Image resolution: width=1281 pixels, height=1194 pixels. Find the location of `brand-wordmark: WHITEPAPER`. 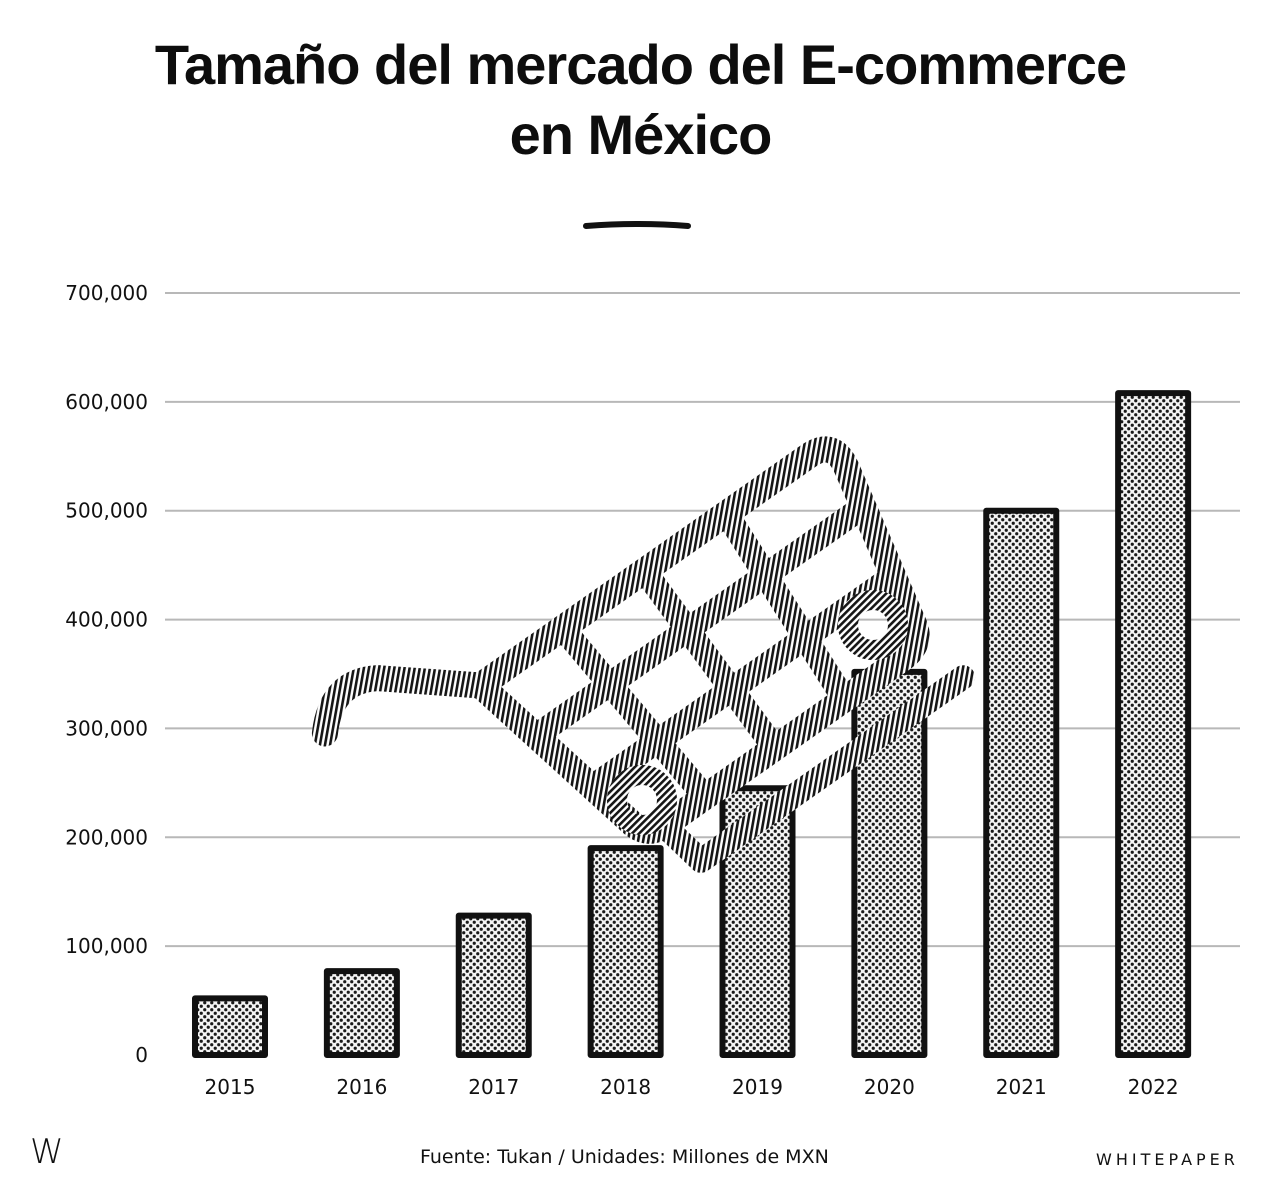

brand-wordmark: WHITEPAPER is located at coordinates (1167, 1159).